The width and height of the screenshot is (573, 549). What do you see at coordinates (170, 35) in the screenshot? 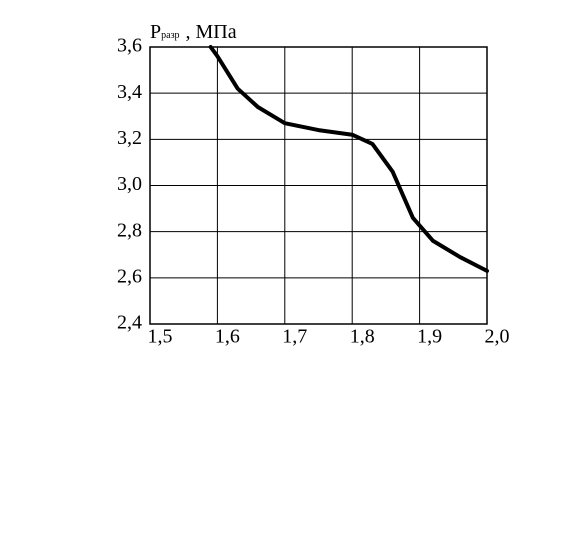
I see `y-label-subscript: разр` at bounding box center [170, 35].